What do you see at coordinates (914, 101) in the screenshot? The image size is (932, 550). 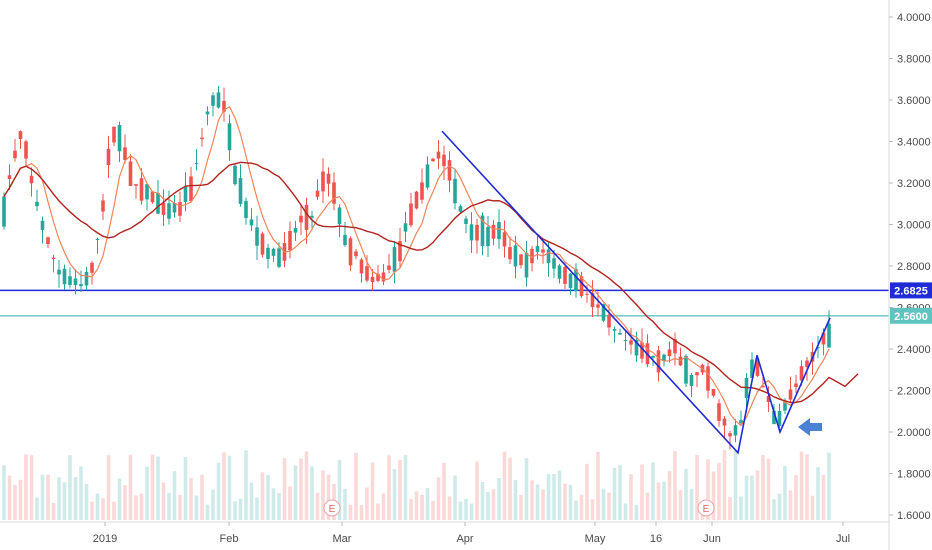 I see `y-tick-label: 3.6000` at bounding box center [914, 101].